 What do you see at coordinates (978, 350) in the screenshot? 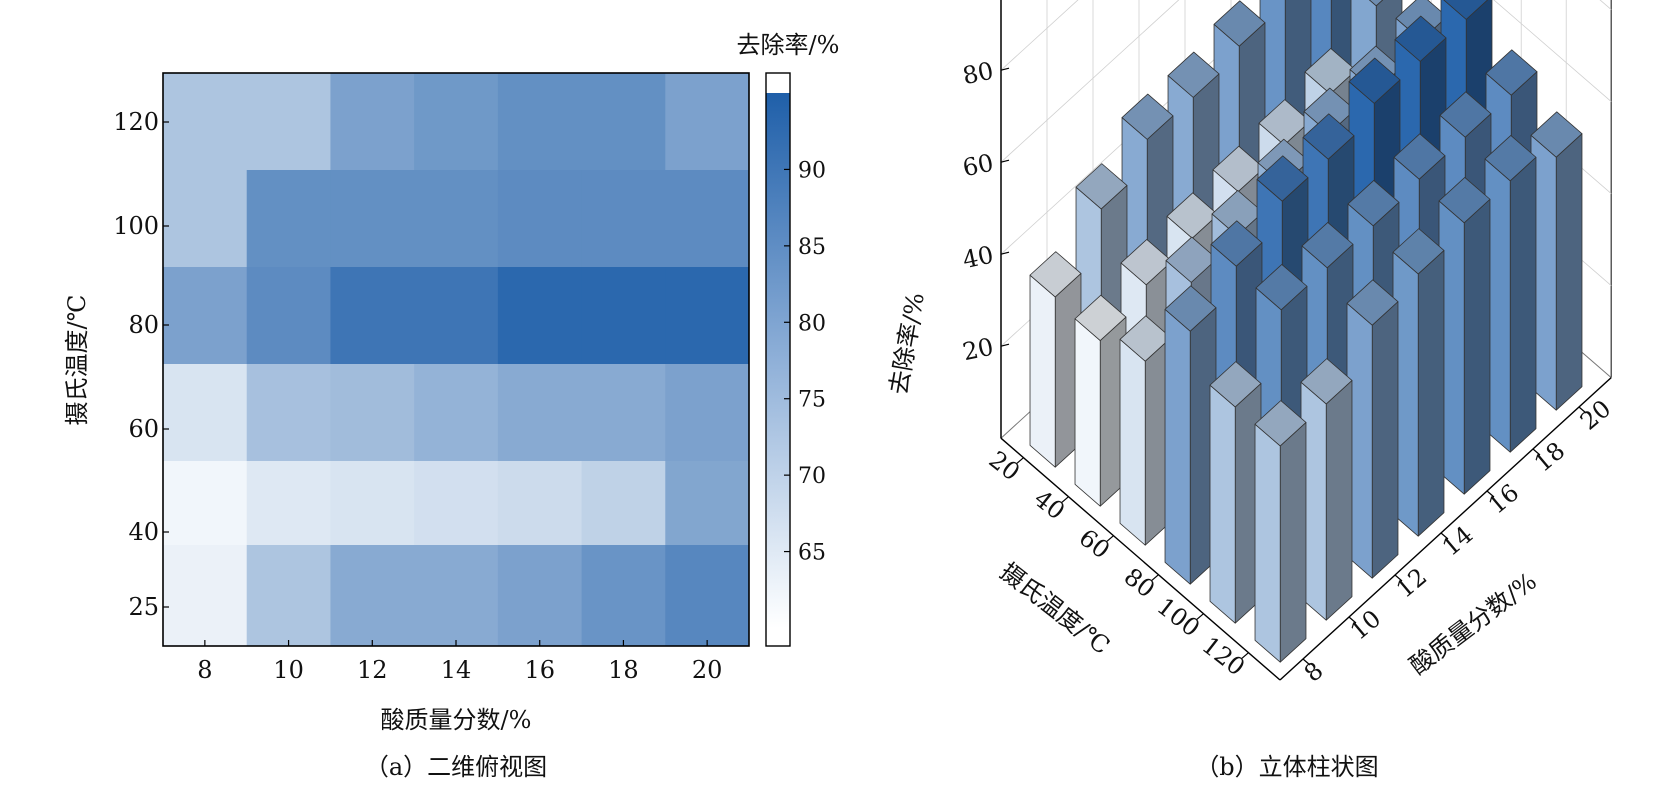
I see `bar3d-z-tick-label: 20` at bounding box center [978, 350].